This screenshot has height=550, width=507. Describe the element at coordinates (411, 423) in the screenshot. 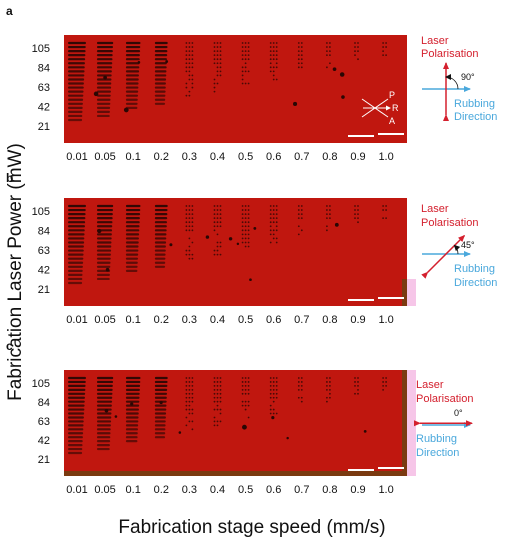

I see `edge-strip` at that location.